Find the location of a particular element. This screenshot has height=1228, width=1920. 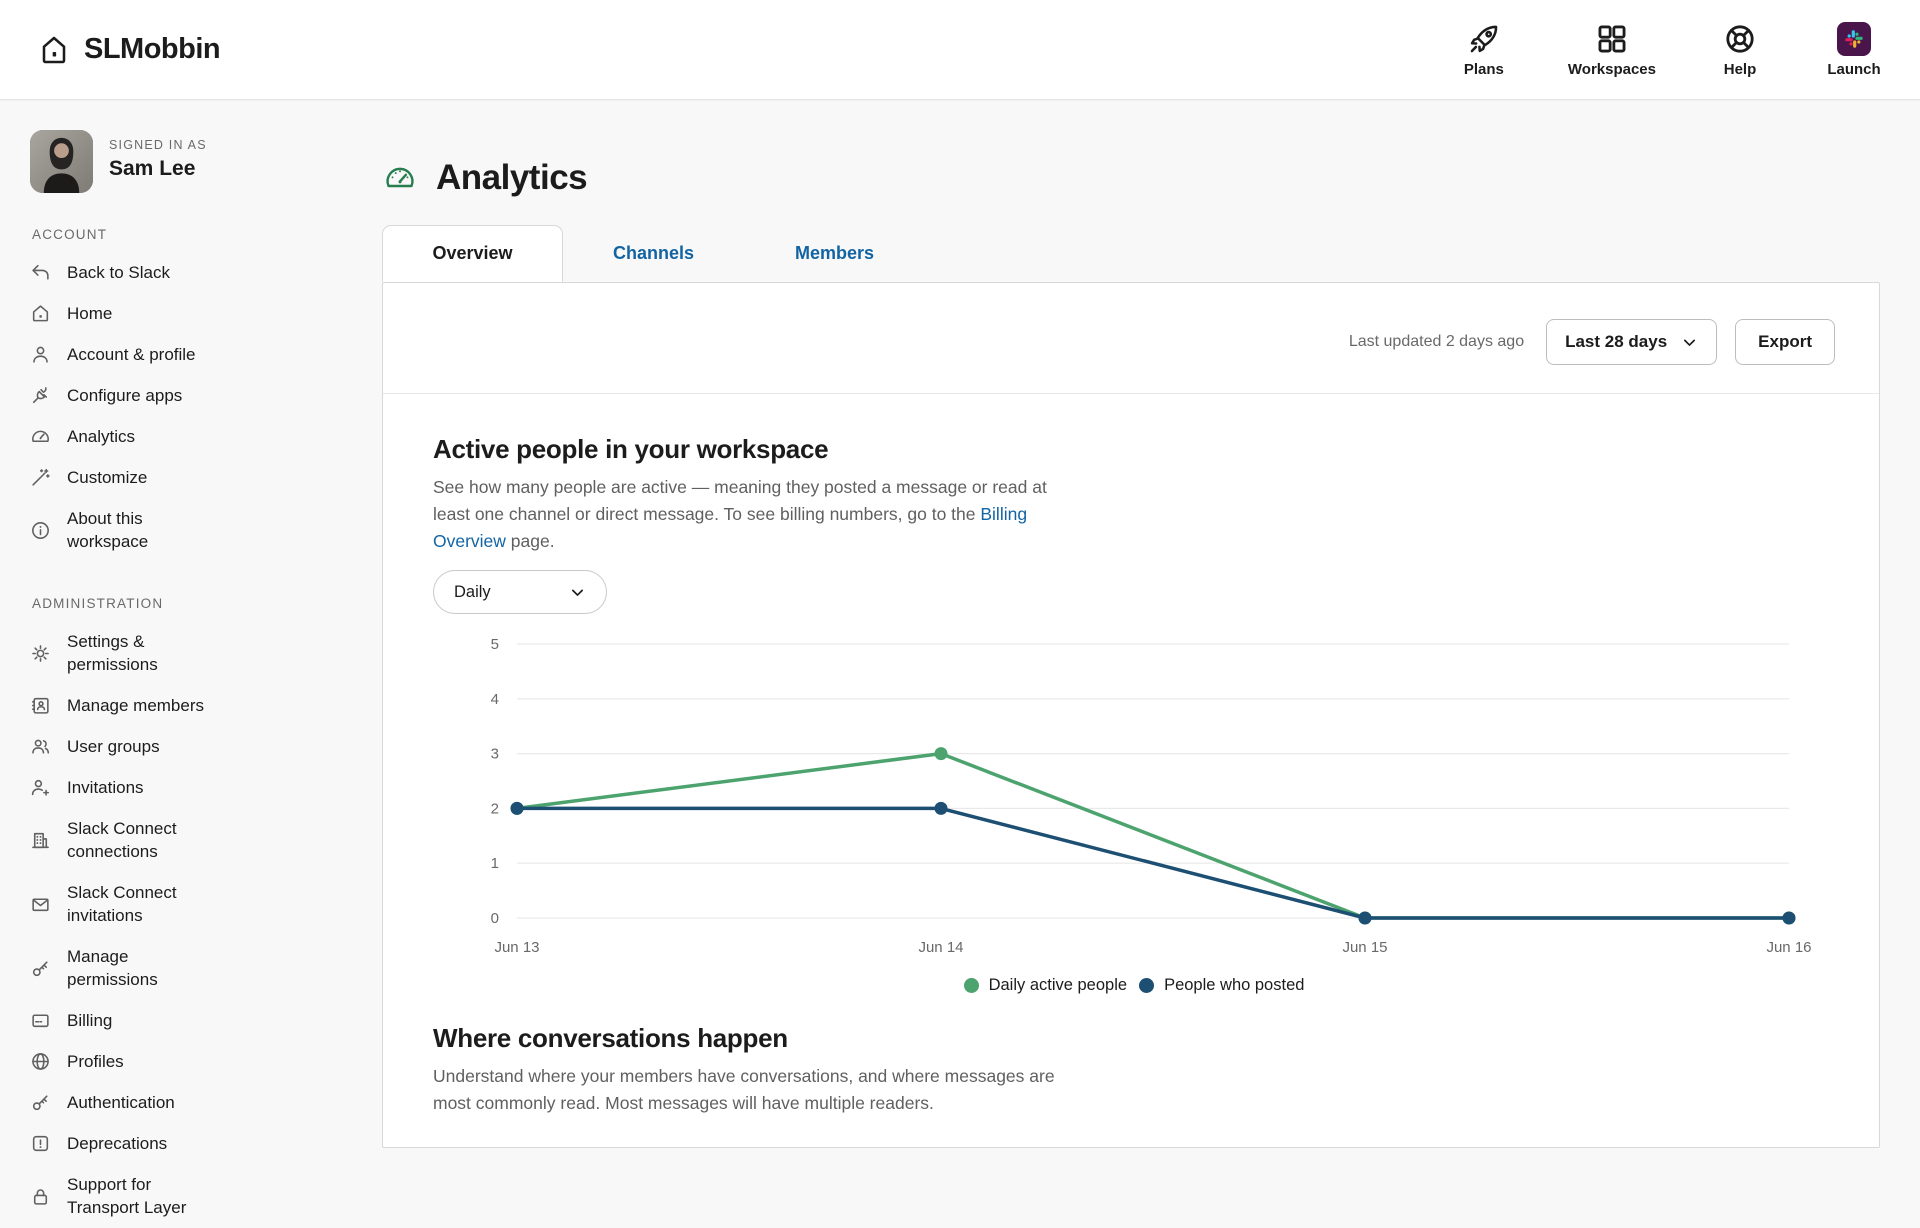

svg-text: Jun 13 is located at coordinates (516, 947).